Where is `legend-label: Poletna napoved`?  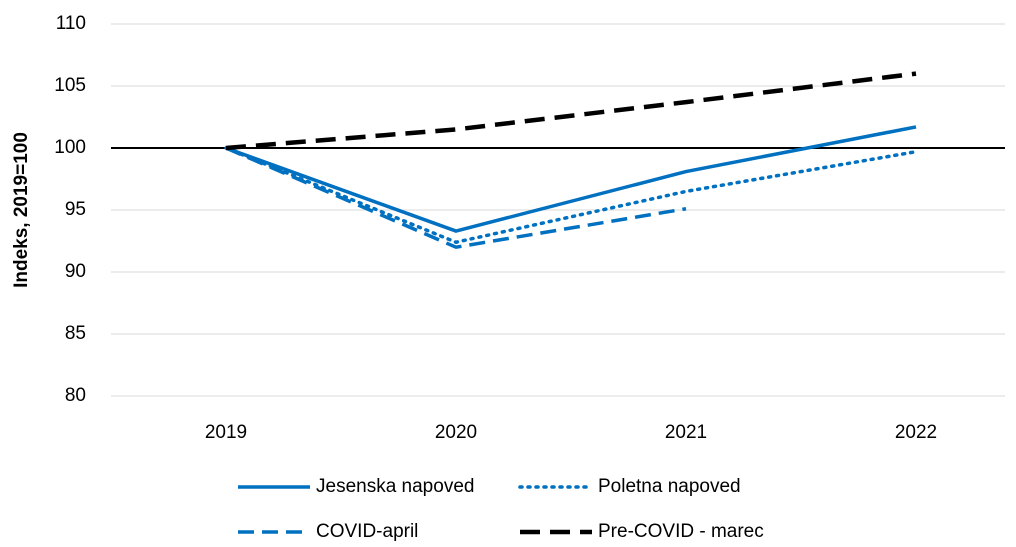 legend-label: Poletna napoved is located at coordinates (669, 486).